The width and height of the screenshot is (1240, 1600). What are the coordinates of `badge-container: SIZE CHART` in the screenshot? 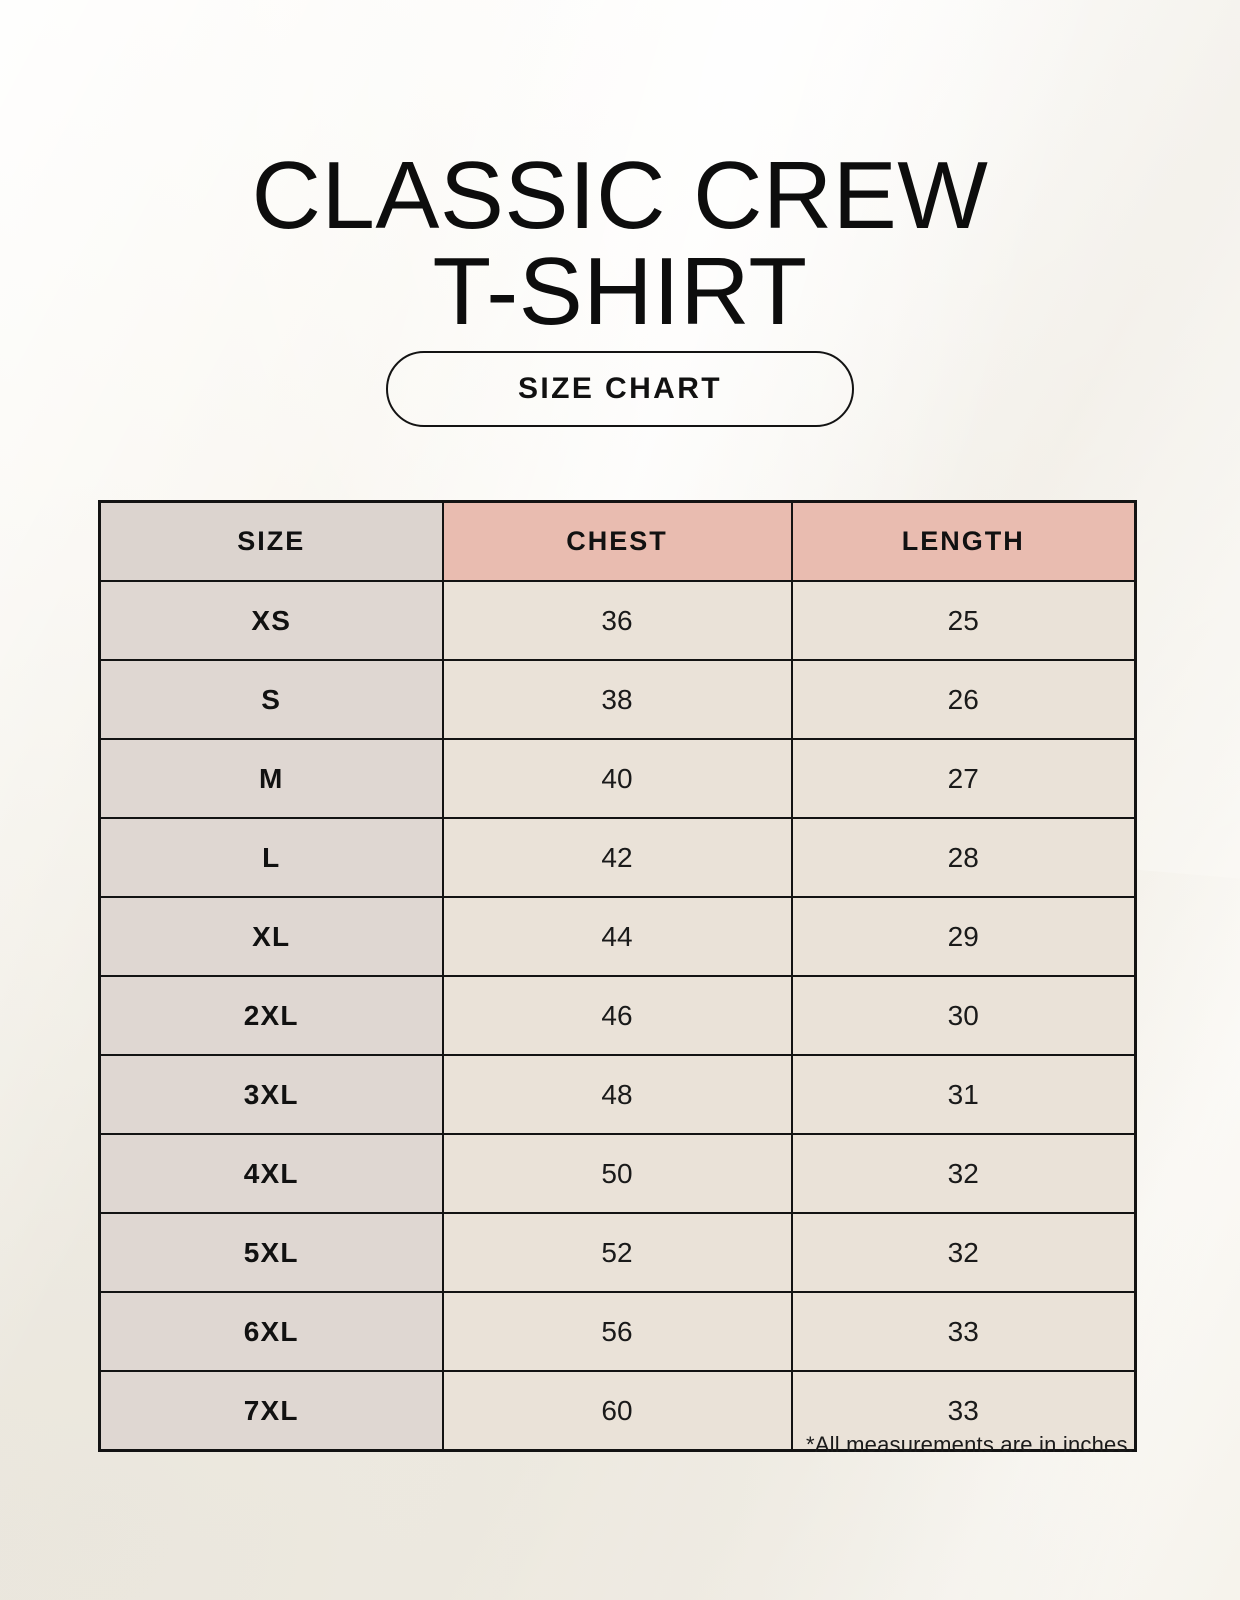 It's located at (620, 389).